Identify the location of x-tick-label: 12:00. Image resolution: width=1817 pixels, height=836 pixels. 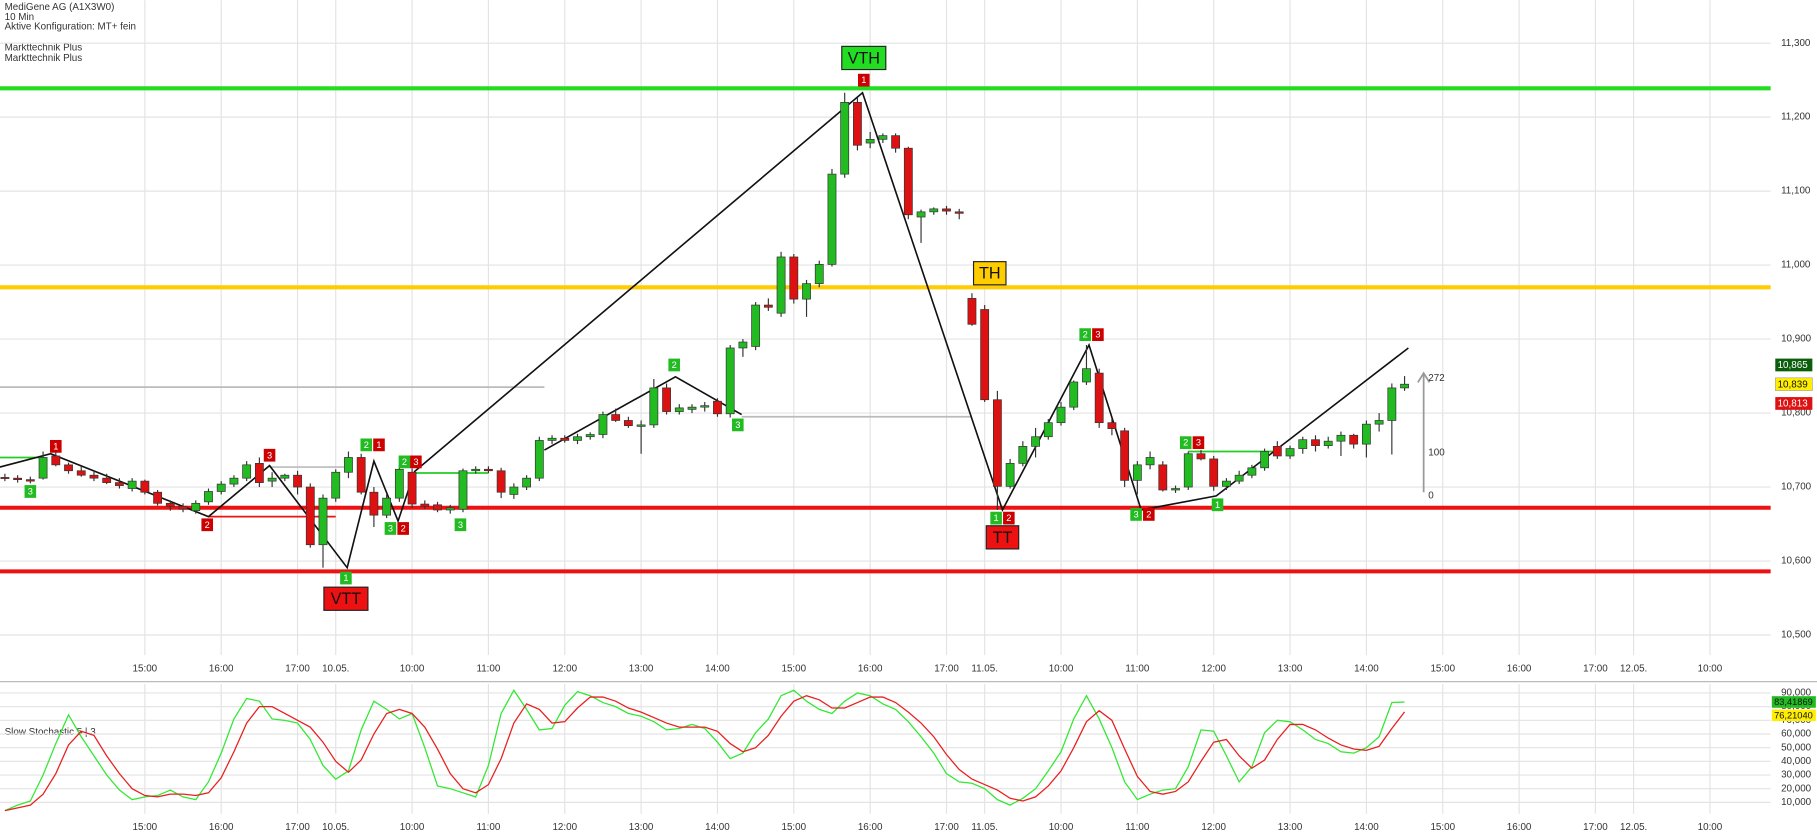
(564, 668).